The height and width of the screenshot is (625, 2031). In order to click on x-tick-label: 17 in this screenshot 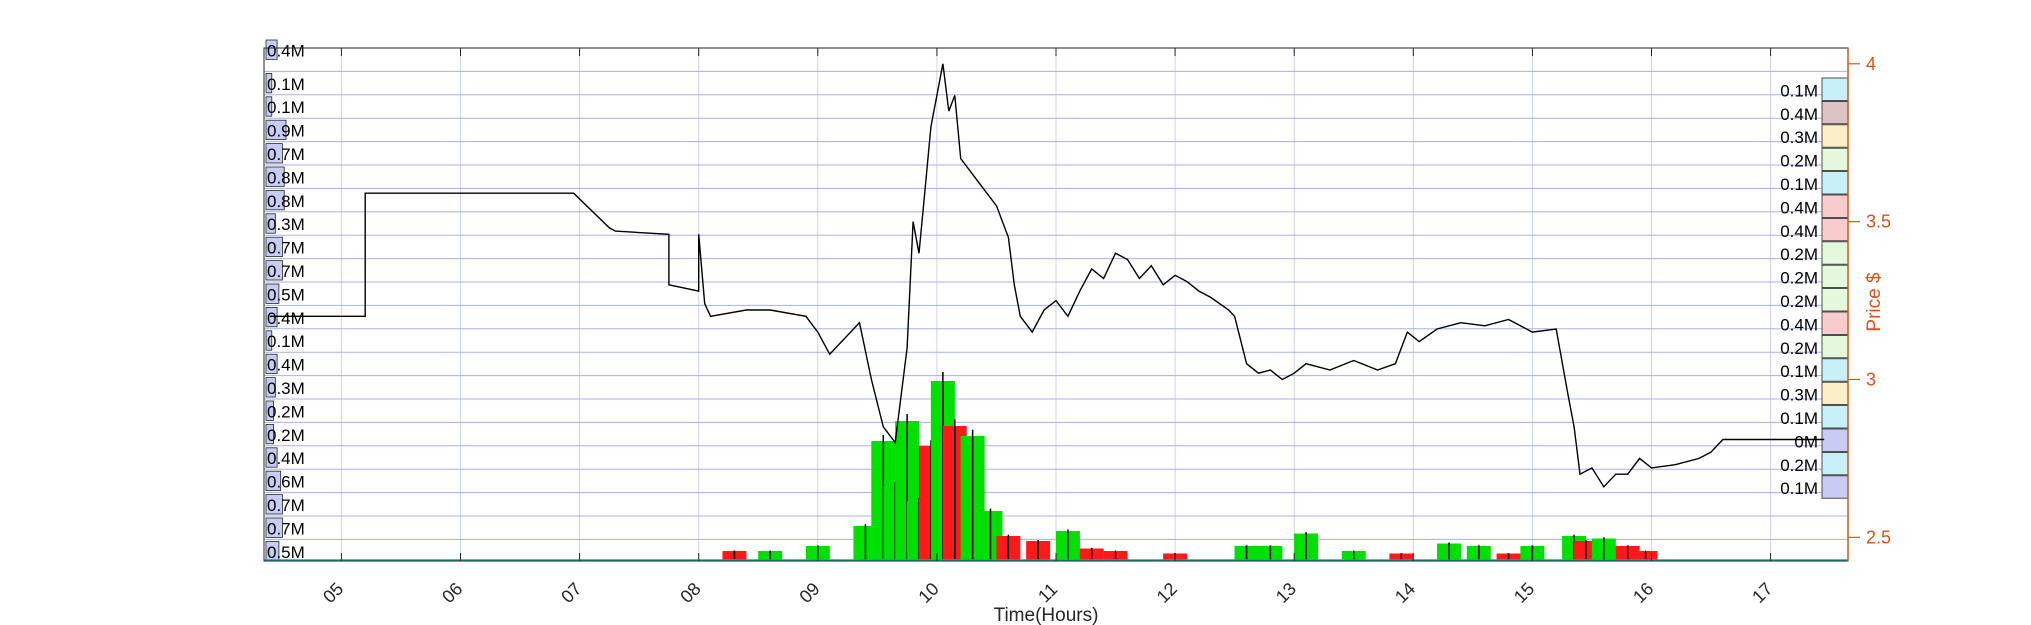, I will do `click(1762, 593)`.